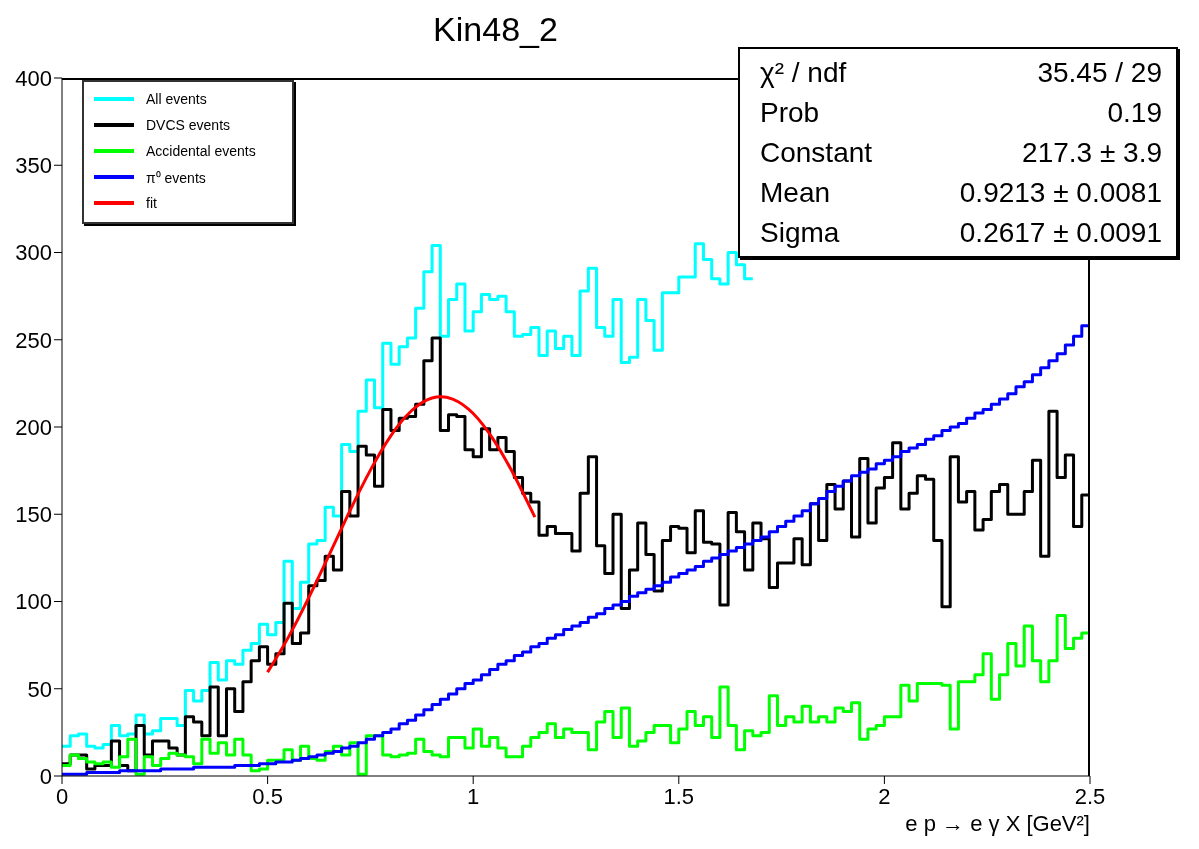 The image size is (1199, 849). Describe the element at coordinates (33, 166) in the screenshot. I see `y-tick-label: 350` at that location.